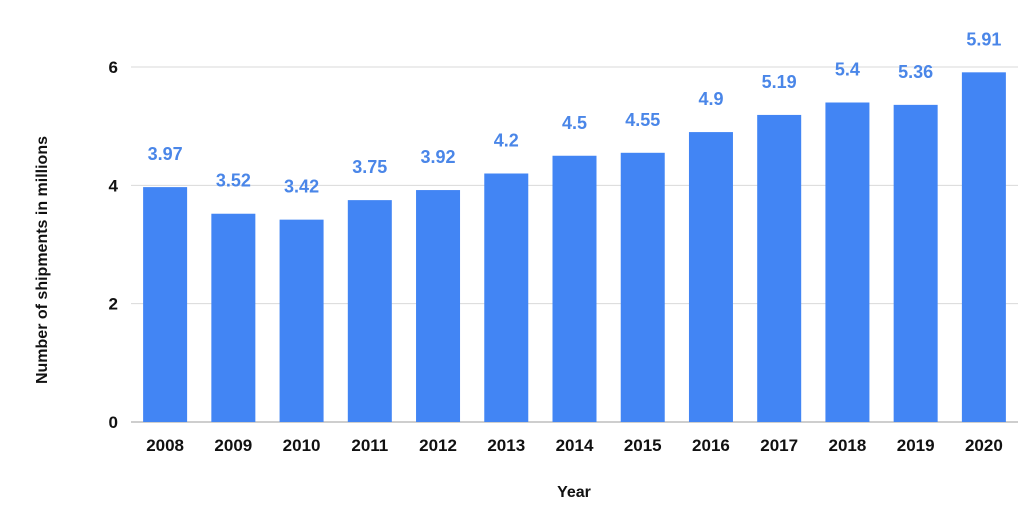 The image size is (1024, 526). Describe the element at coordinates (438, 157) in the screenshot. I see `data-label-2012: 3.92` at that location.